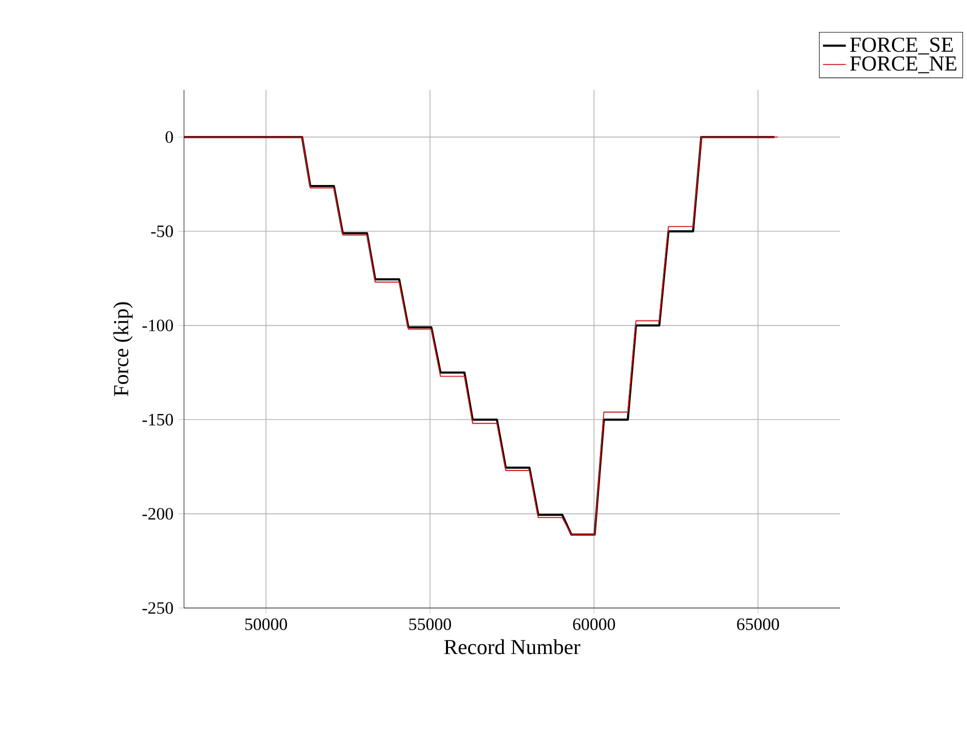 This screenshot has width=967, height=729. Describe the element at coordinates (901, 46) in the screenshot. I see `legend-label: FORCE_SE` at that location.